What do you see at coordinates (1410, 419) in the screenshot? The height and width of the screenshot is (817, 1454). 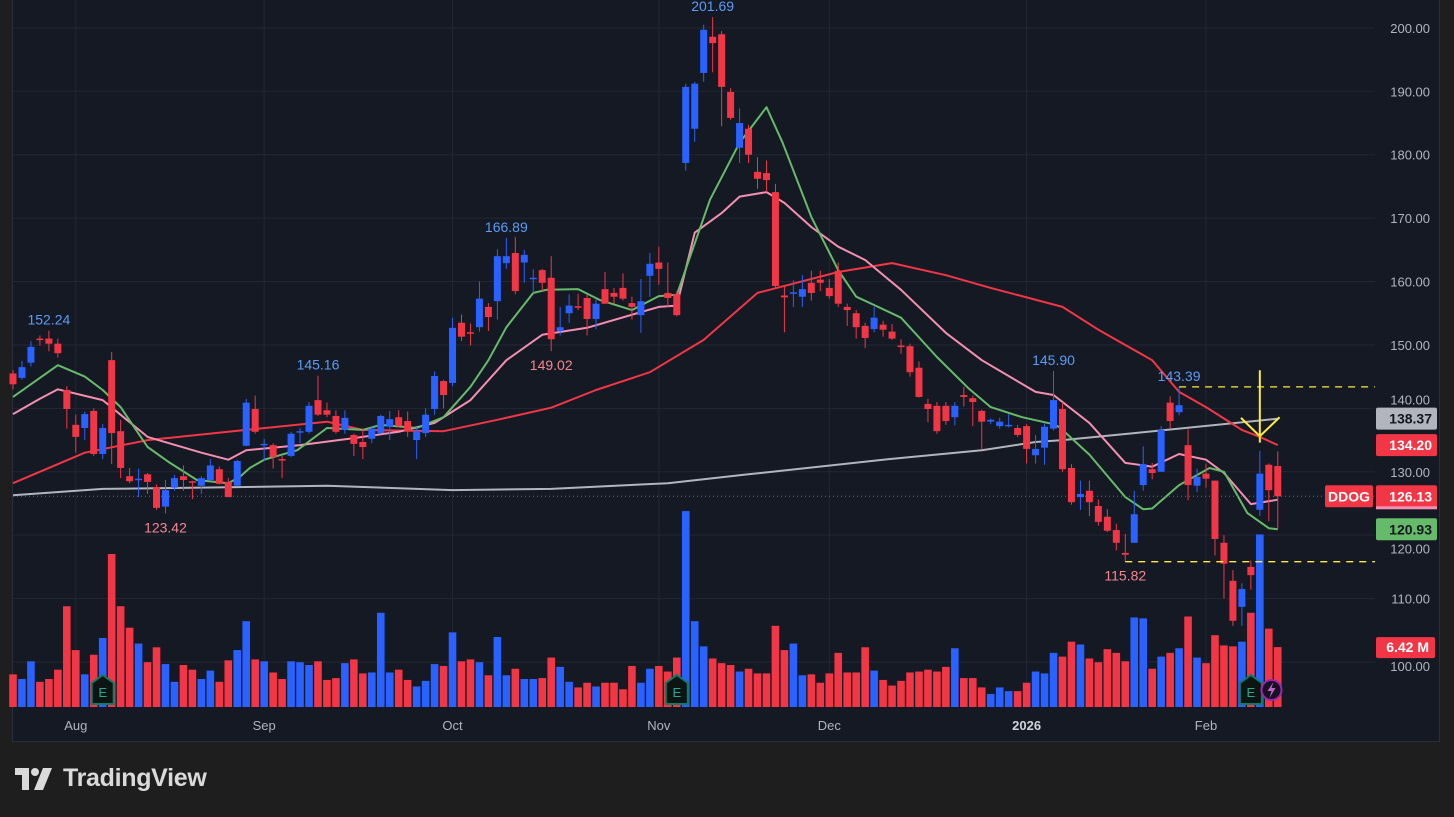 I see `price-label-value: 138.37` at bounding box center [1410, 419].